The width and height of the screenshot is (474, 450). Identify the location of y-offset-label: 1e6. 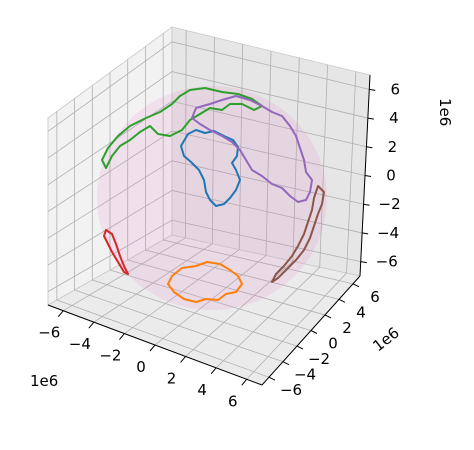
(385, 340).